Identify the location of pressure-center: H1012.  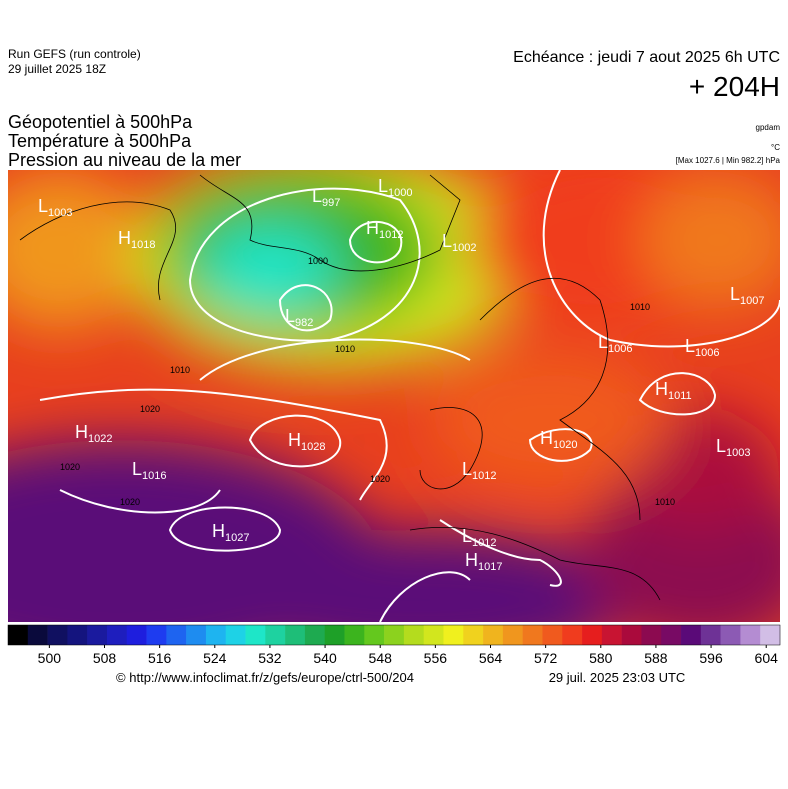
(384, 229).